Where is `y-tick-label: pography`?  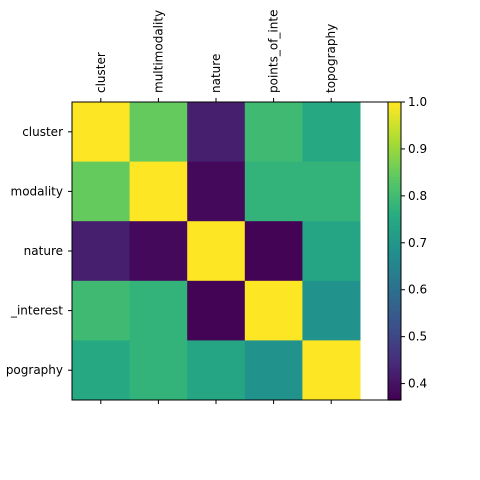
y-tick-label: pography is located at coordinates (34, 370).